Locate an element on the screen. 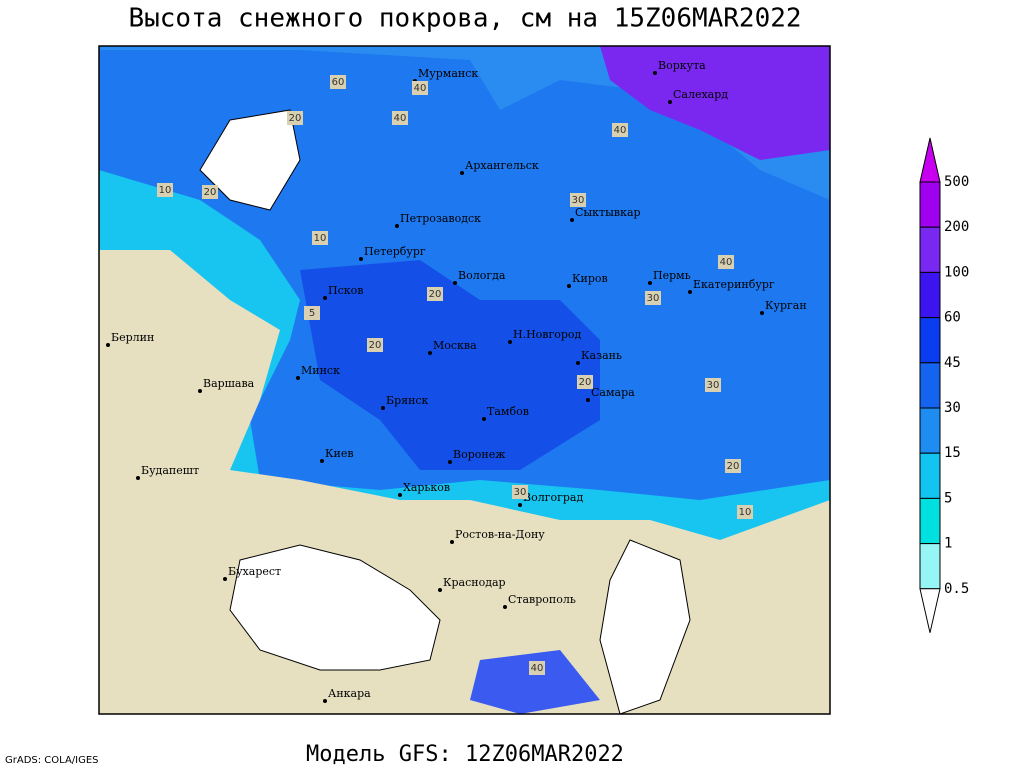 The height and width of the screenshot is (768, 1024). city-label: Москва is located at coordinates (455, 345).